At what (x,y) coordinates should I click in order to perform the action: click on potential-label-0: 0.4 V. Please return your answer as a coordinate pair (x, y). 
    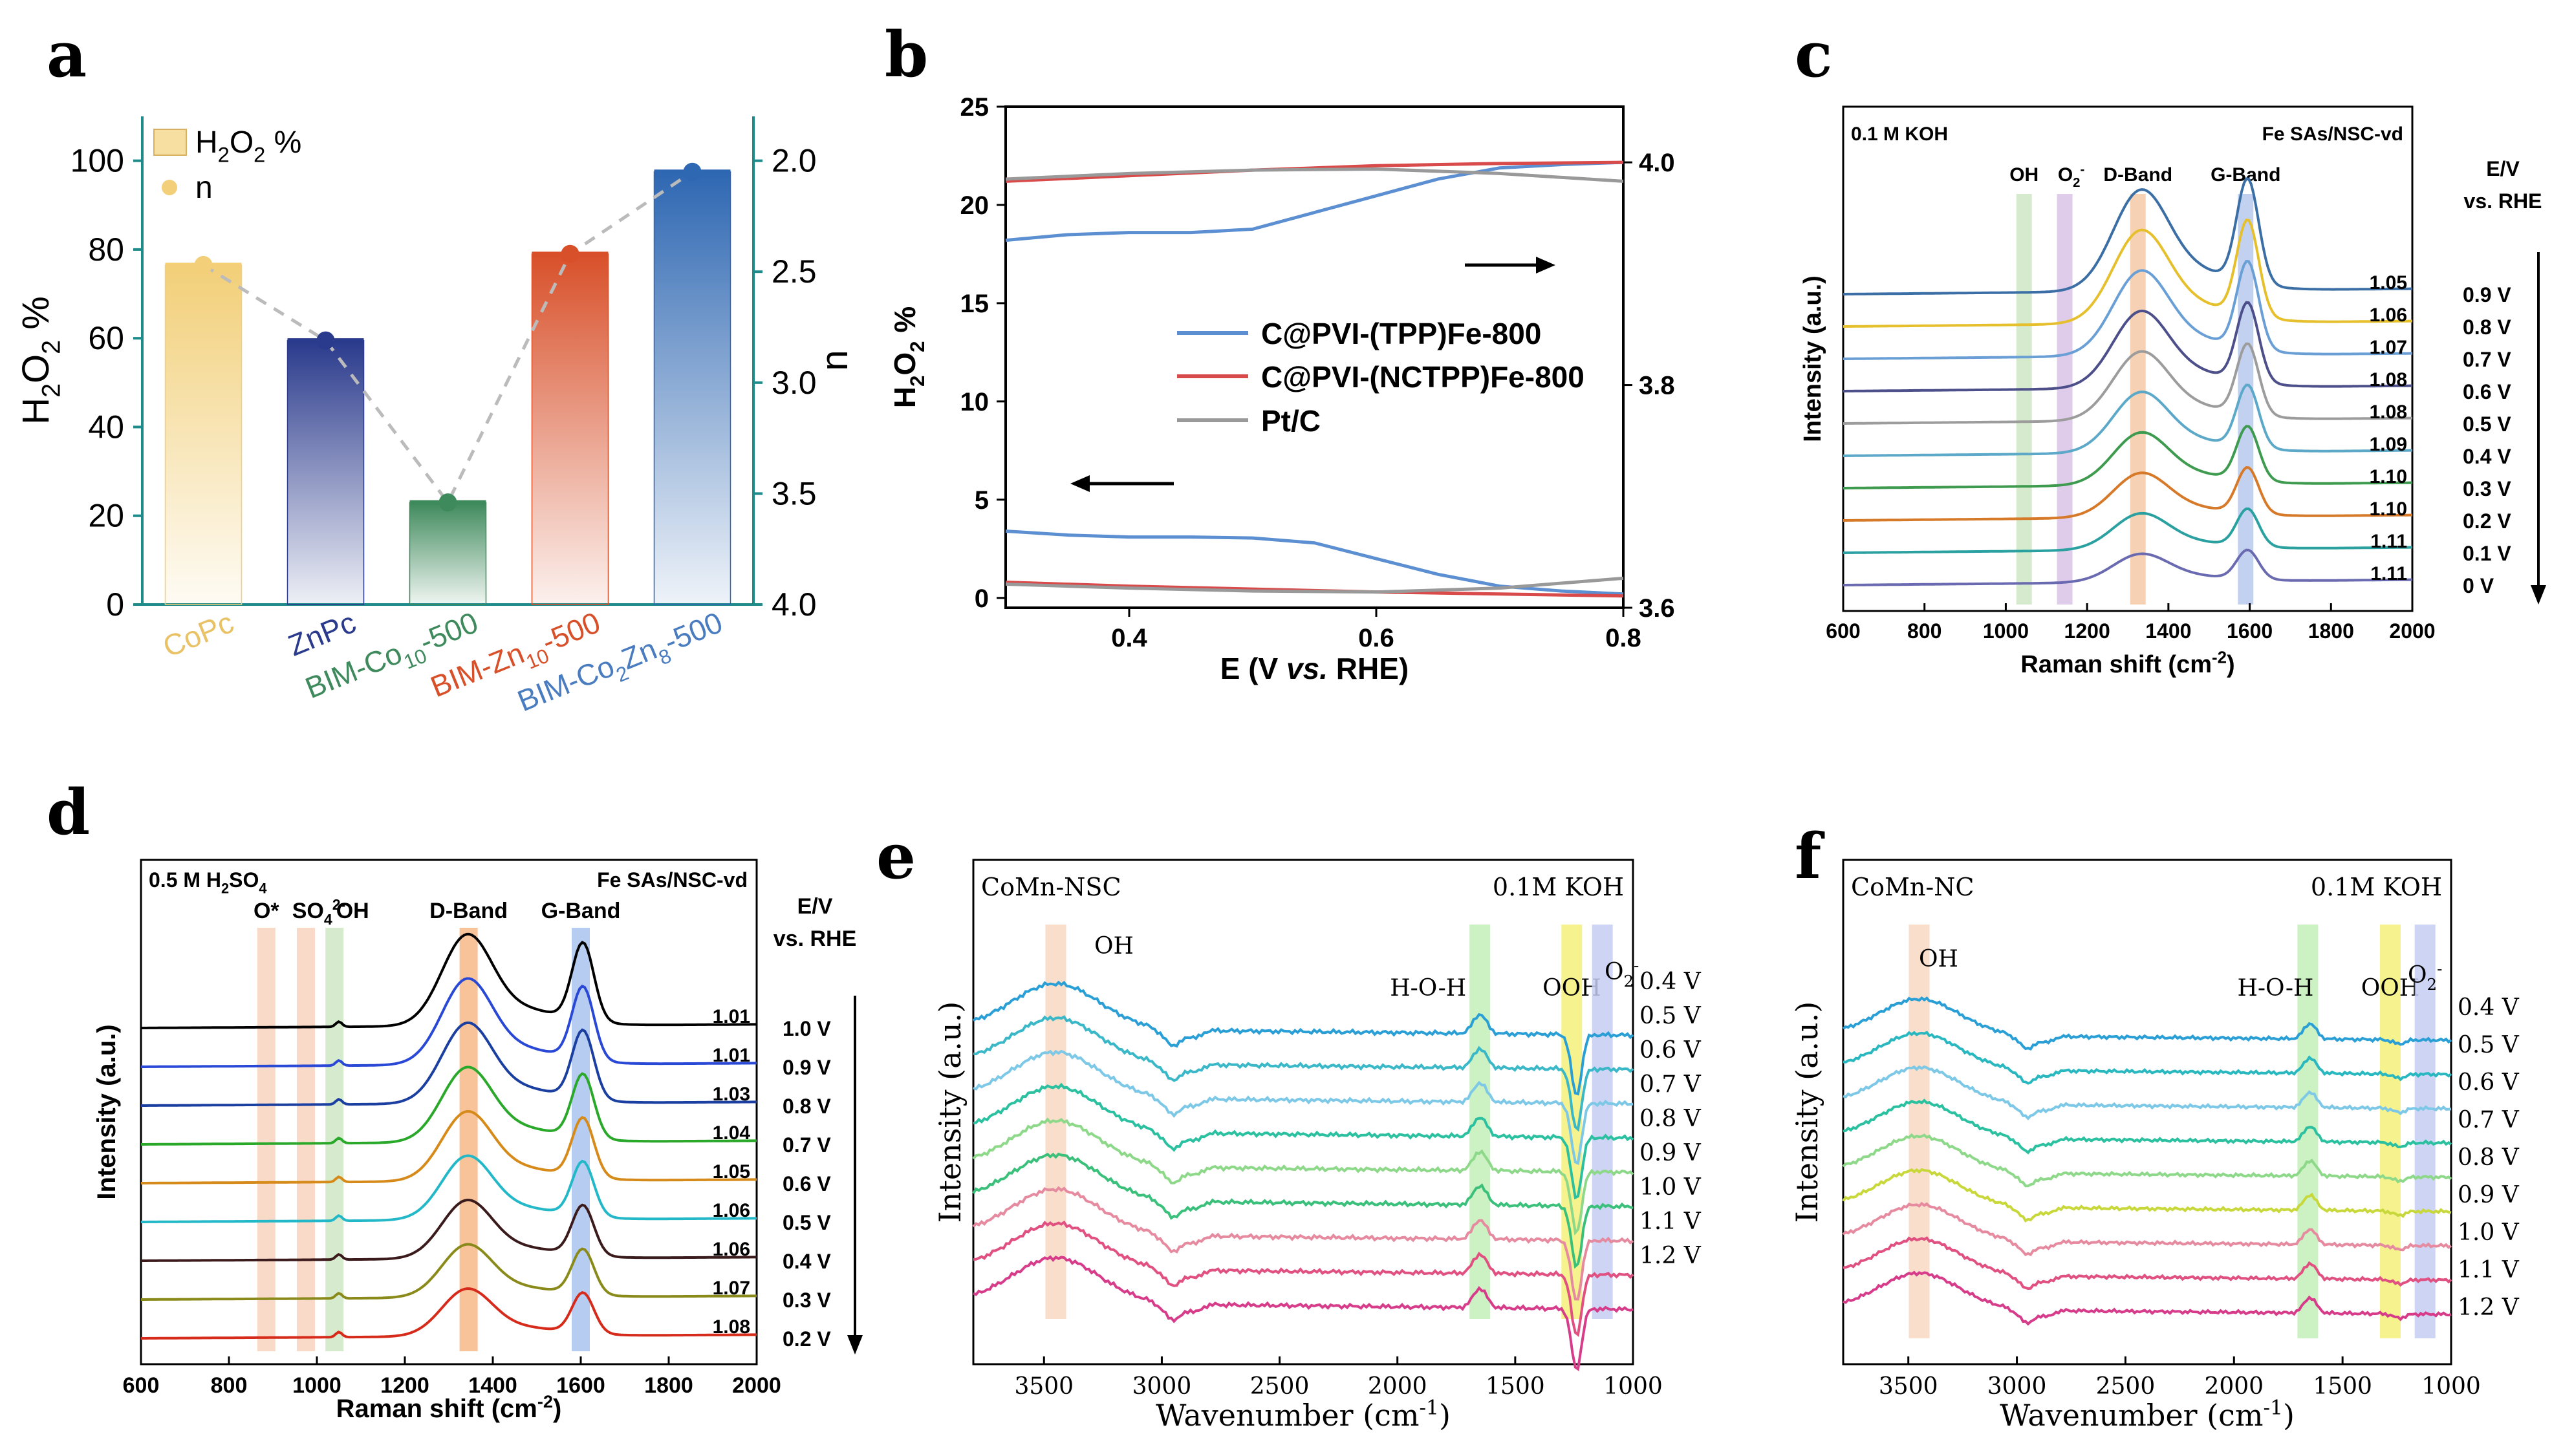
    Looking at the image, I should click on (2489, 1007).